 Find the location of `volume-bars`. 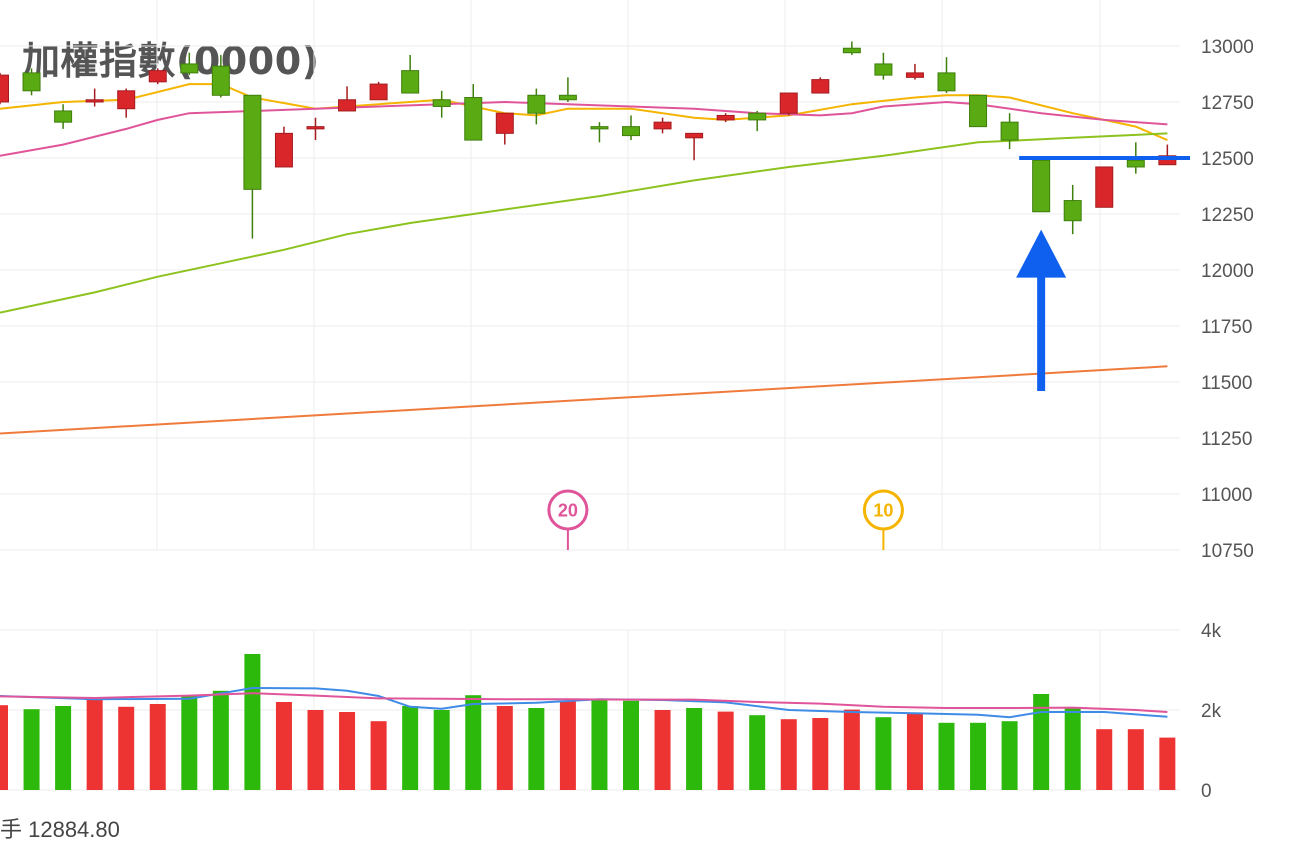

volume-bars is located at coordinates (588, 722).